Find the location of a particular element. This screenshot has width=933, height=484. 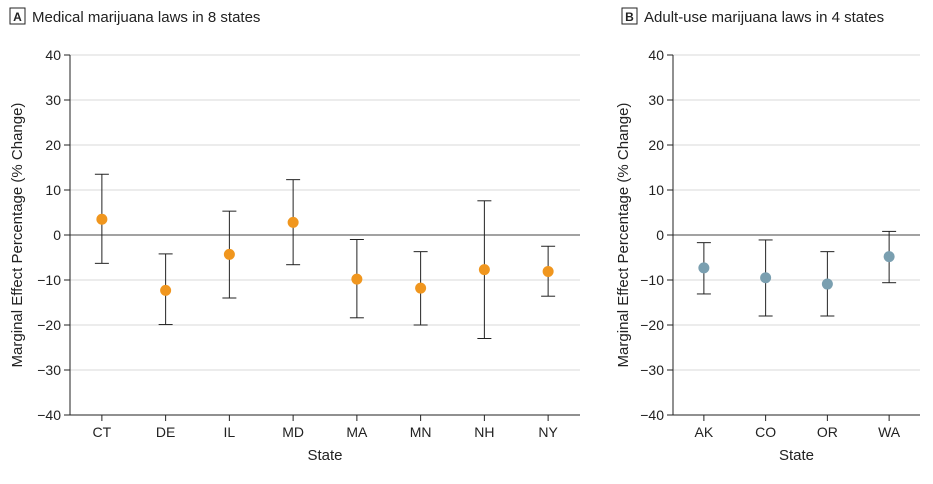

x-tick-label: NY is located at coordinates (548, 432).